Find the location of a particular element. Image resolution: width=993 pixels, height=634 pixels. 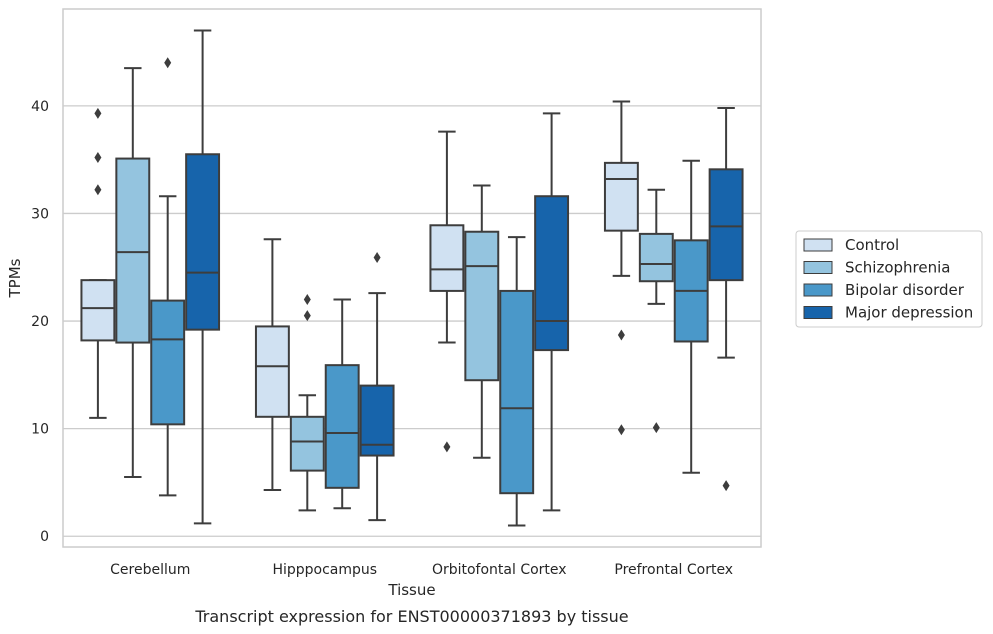

y-tick-label: 10 is located at coordinates (40, 430).